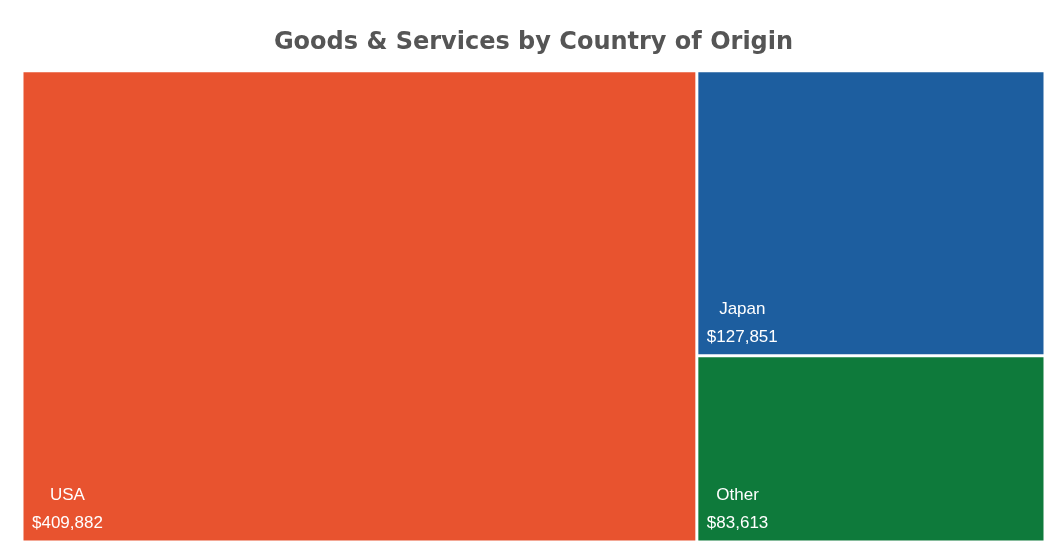  Describe the element at coordinates (67, 522) in the screenshot. I see `data-label: $409,882` at that location.